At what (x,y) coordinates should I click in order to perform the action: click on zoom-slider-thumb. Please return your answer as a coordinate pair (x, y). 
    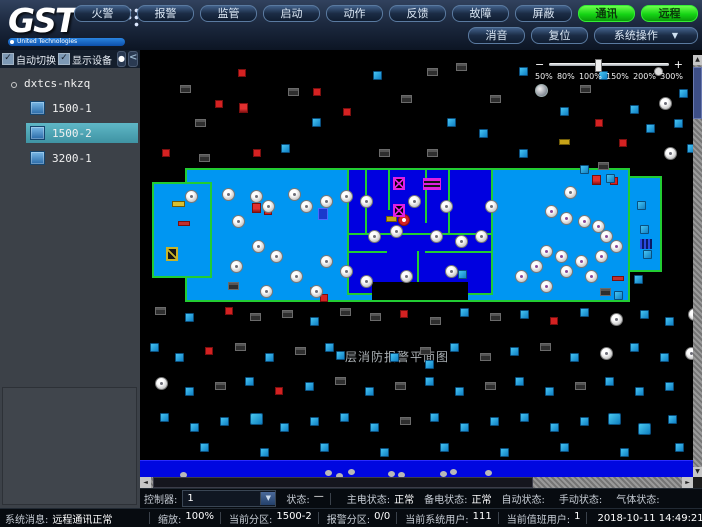
    Looking at the image, I should click on (598, 65).